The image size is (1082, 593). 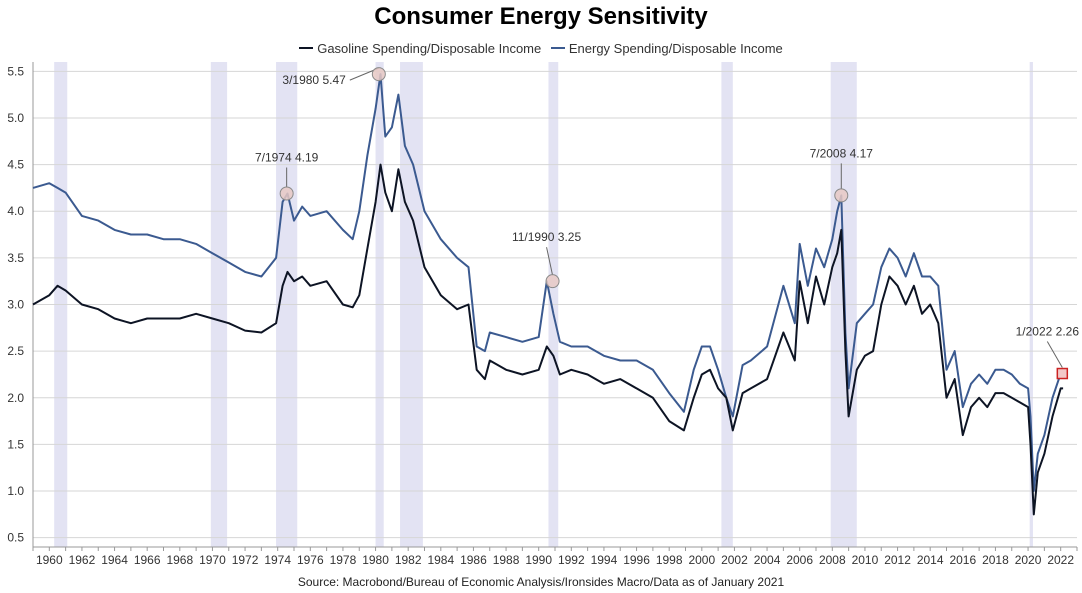 I want to click on x-tick-label: 1970, so click(x=212, y=560).